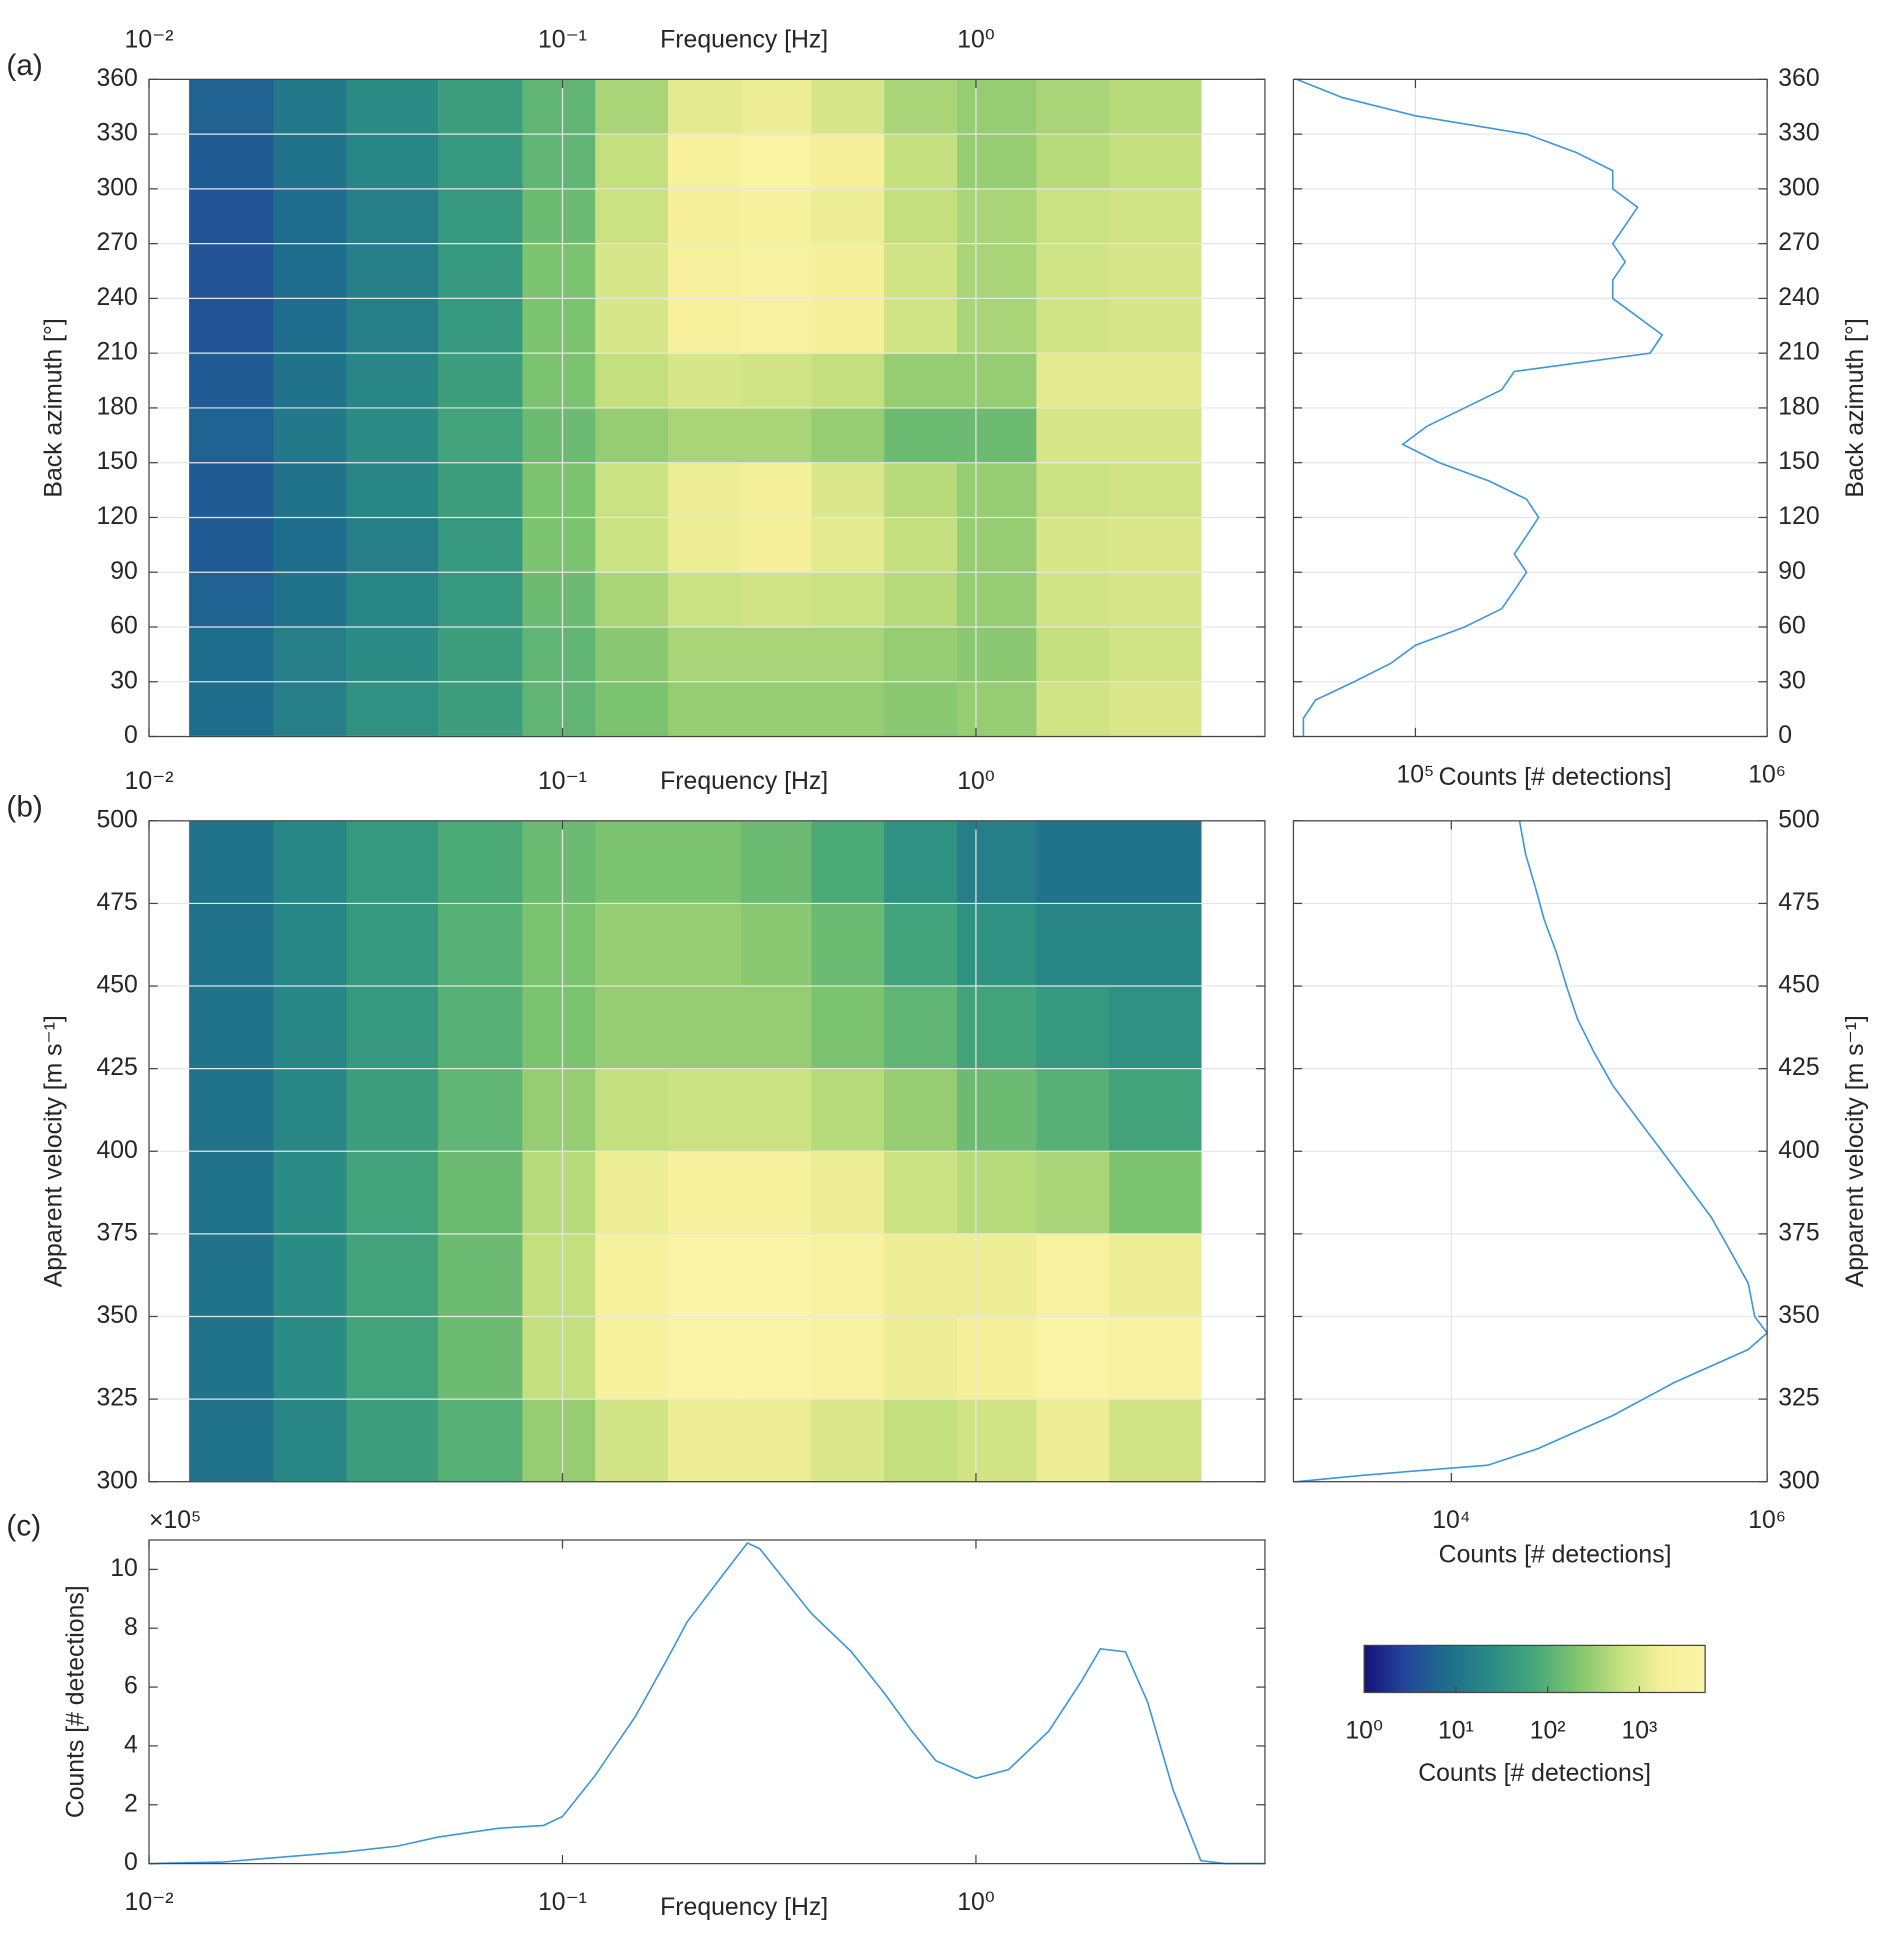 This screenshot has width=1900, height=1943. What do you see at coordinates (1798, 1232) in the screenshot?
I see `y-tick-label: 375` at bounding box center [1798, 1232].